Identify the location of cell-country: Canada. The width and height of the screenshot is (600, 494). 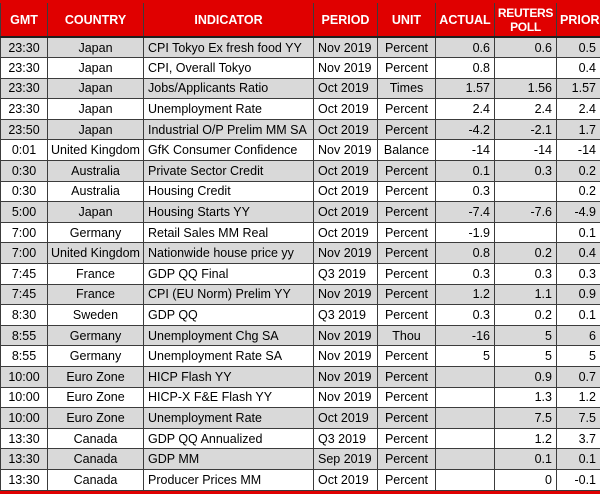
(95, 438).